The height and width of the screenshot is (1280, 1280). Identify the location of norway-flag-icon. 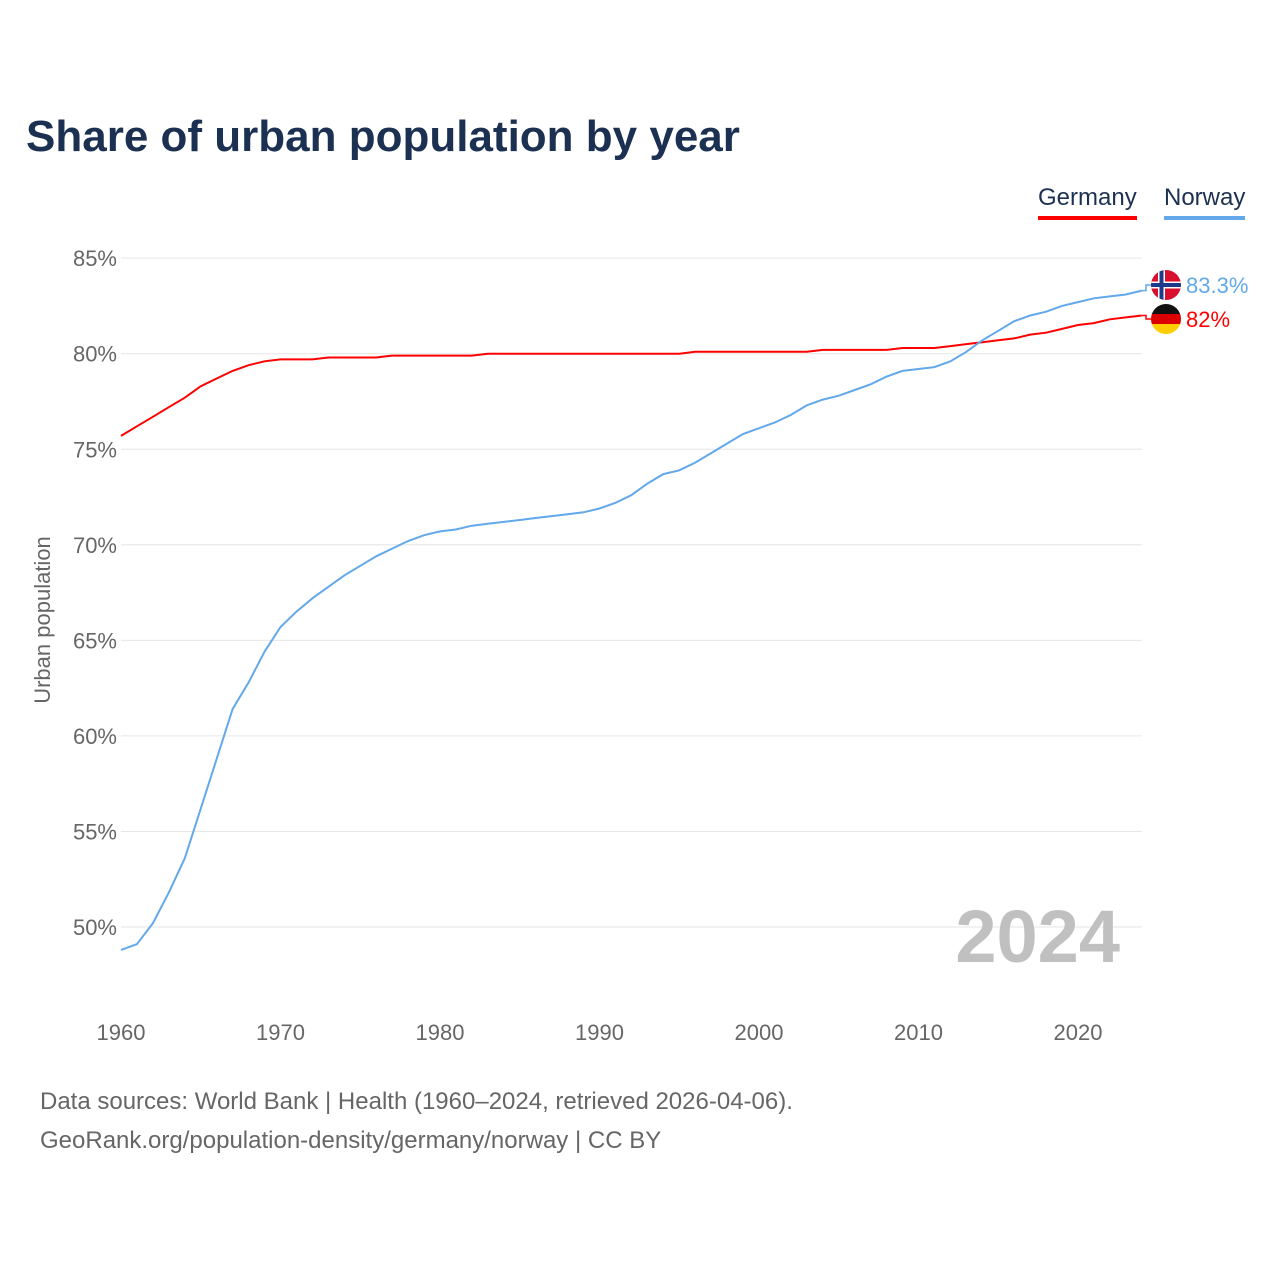
(1166, 285).